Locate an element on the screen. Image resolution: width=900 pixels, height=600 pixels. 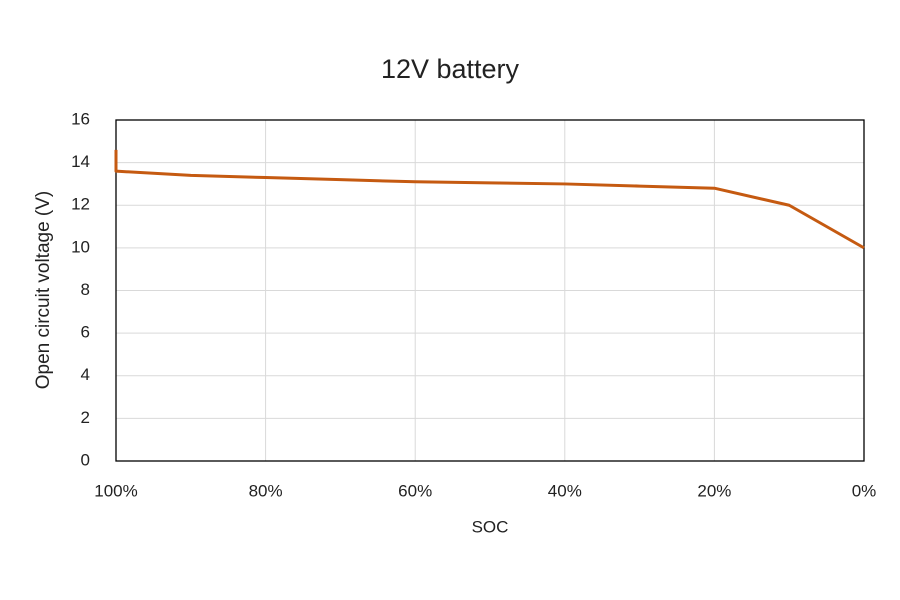
chart-title: 12V battery is located at coordinates (450, 69).